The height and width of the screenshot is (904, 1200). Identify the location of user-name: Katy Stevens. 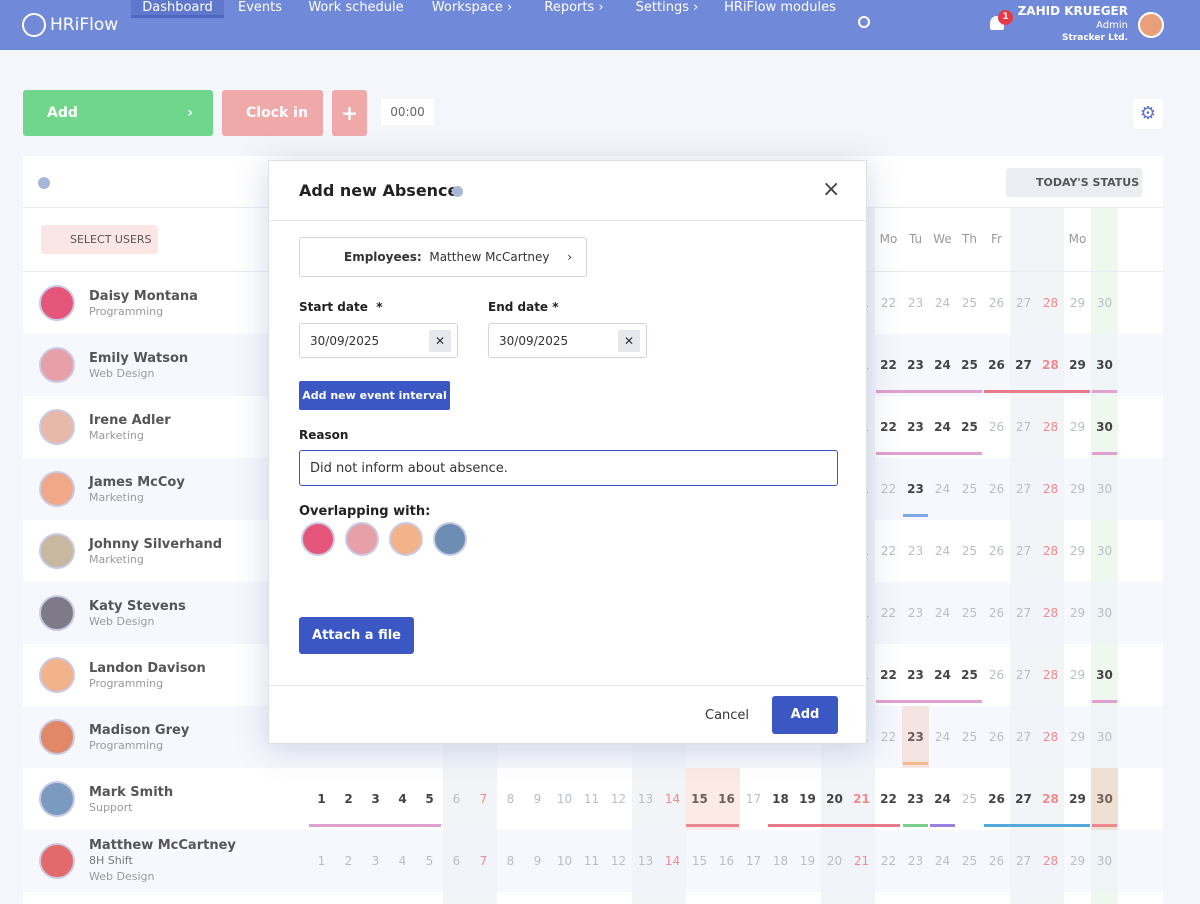
(137, 606).